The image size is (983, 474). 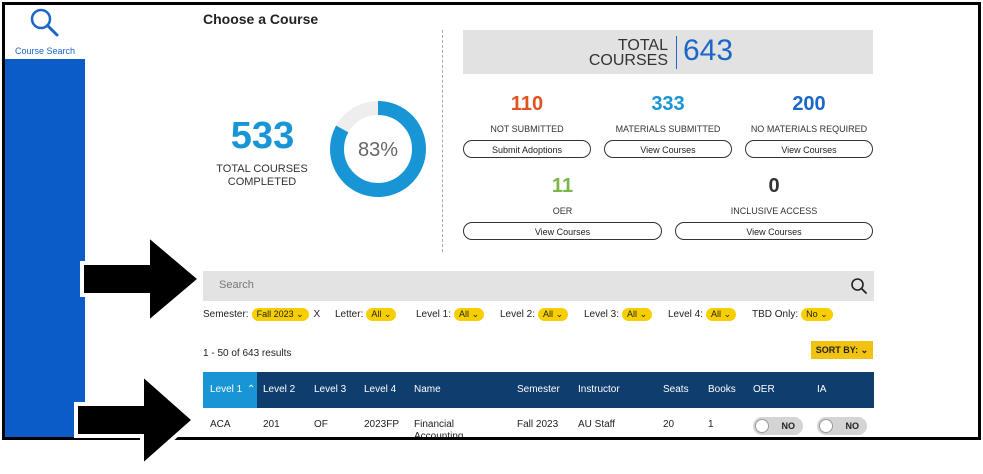 I want to click on cell-name: Financial Accounting, so click(x=439, y=429).